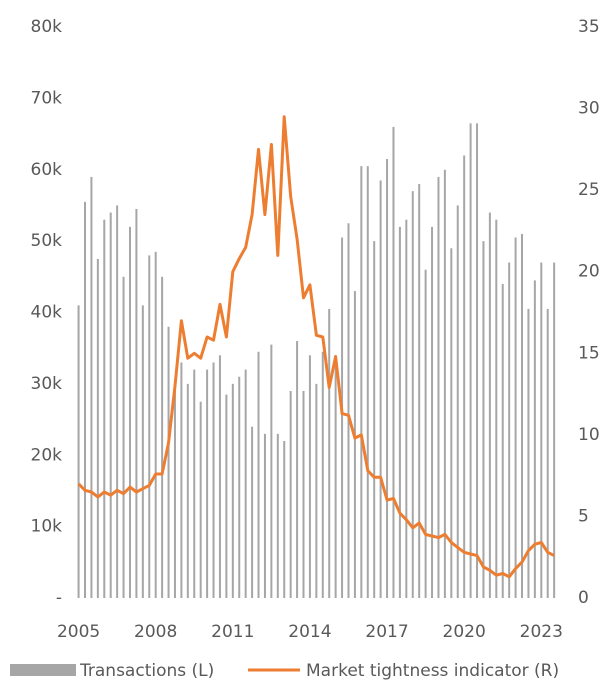 Image resolution: width=610 pixels, height=686 pixels. Describe the element at coordinates (232, 632) in the screenshot. I see `x-tick-label: 2011` at that location.